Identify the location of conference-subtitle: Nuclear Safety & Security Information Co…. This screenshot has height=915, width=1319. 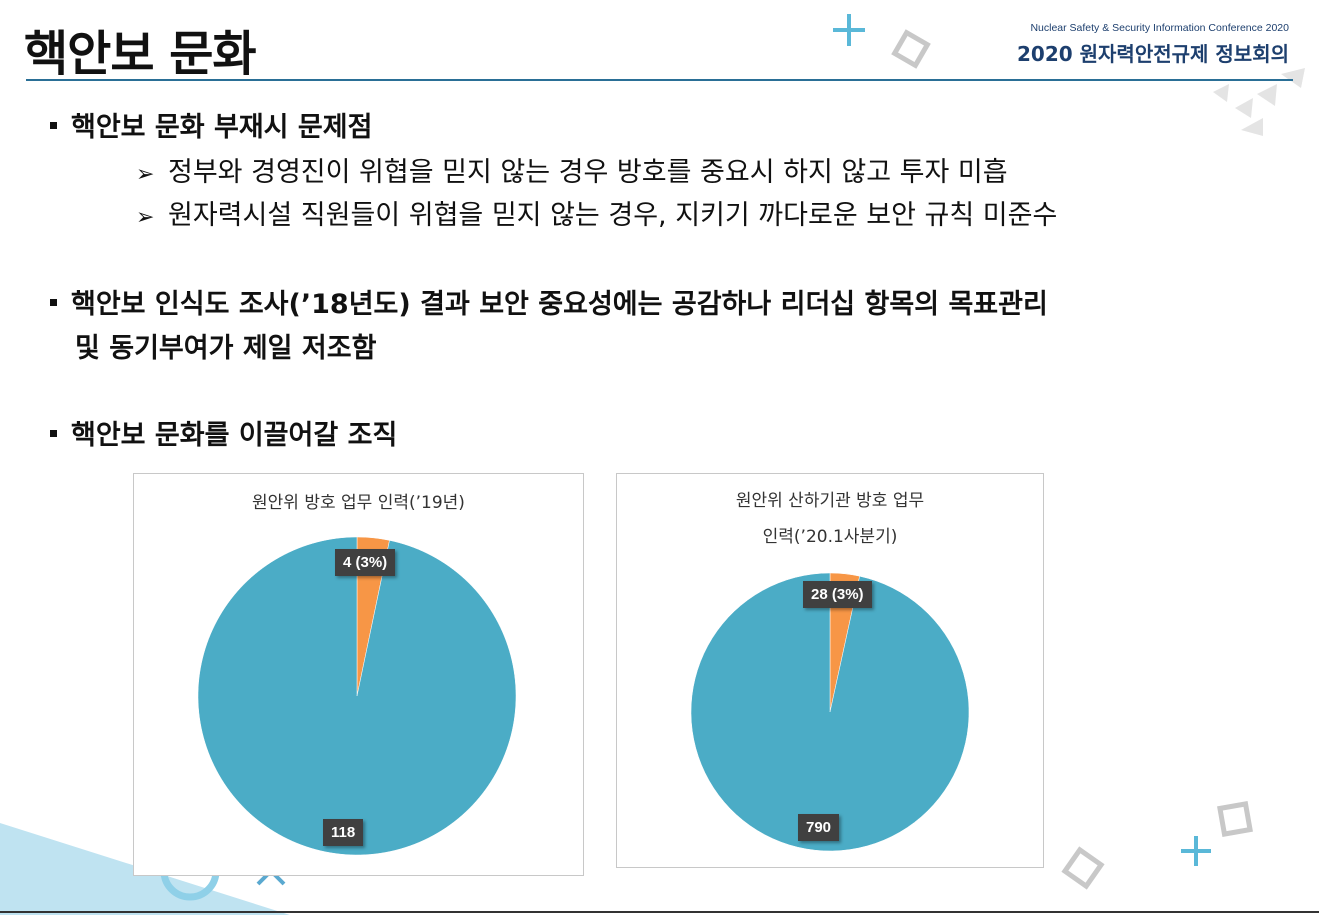
(1159, 28).